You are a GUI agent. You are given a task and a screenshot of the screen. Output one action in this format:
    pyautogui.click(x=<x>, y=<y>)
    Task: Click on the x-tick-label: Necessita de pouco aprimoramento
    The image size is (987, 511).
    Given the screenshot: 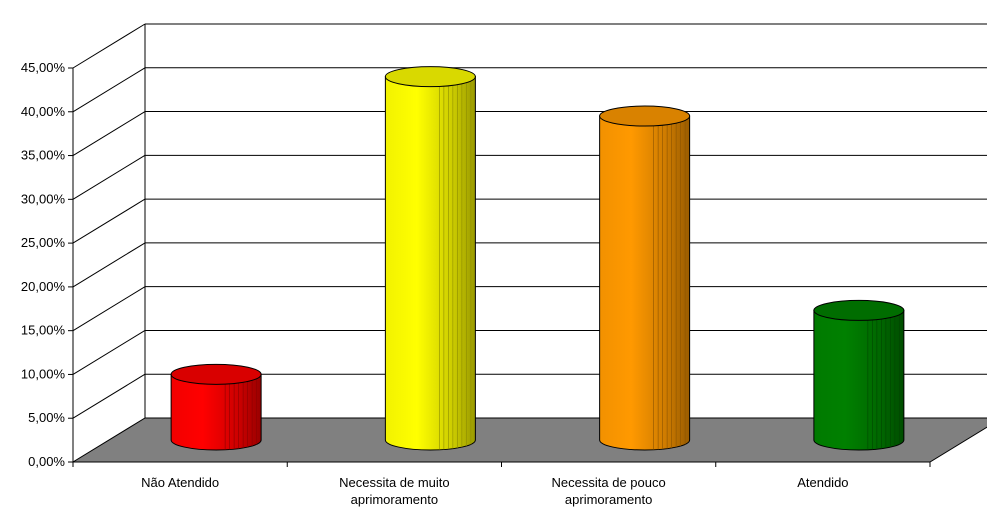 What is the action you would take?
    pyautogui.click(x=609, y=491)
    